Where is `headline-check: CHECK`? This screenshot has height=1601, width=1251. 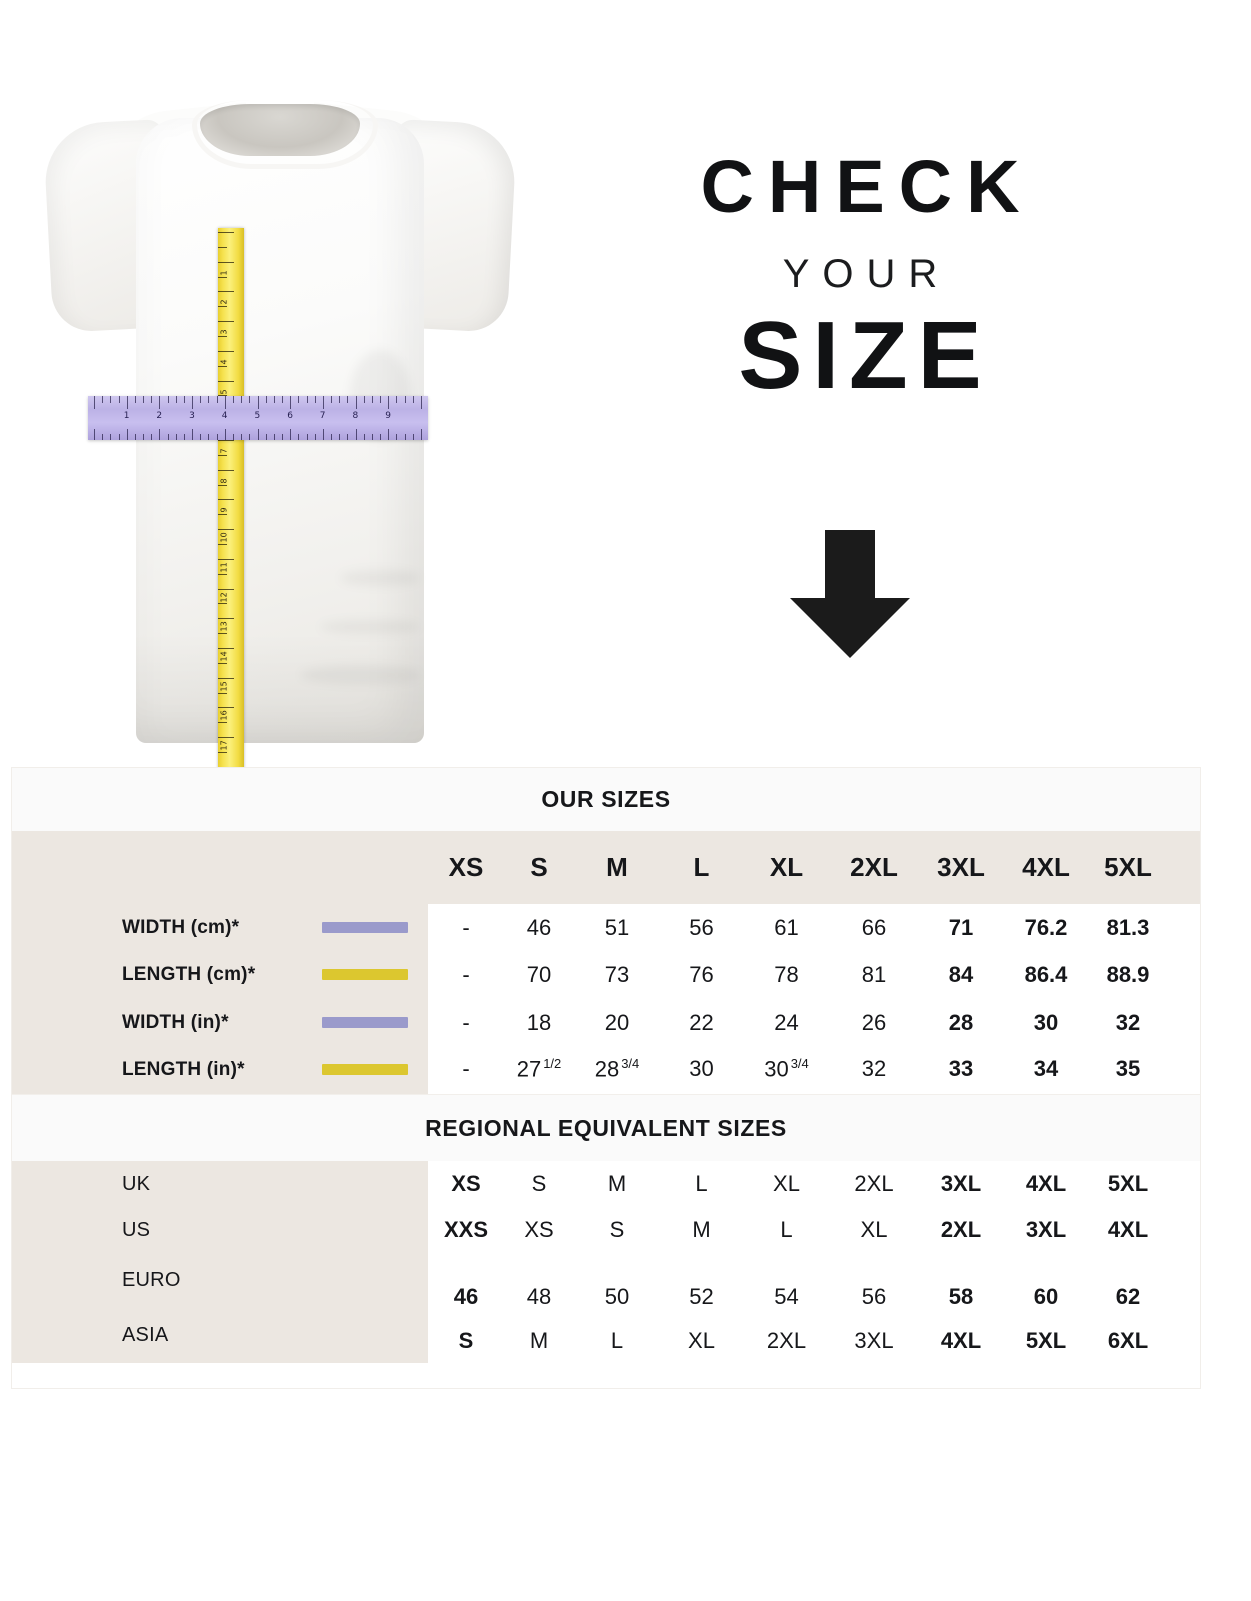
headline-check: CHECK is located at coordinates (867, 186).